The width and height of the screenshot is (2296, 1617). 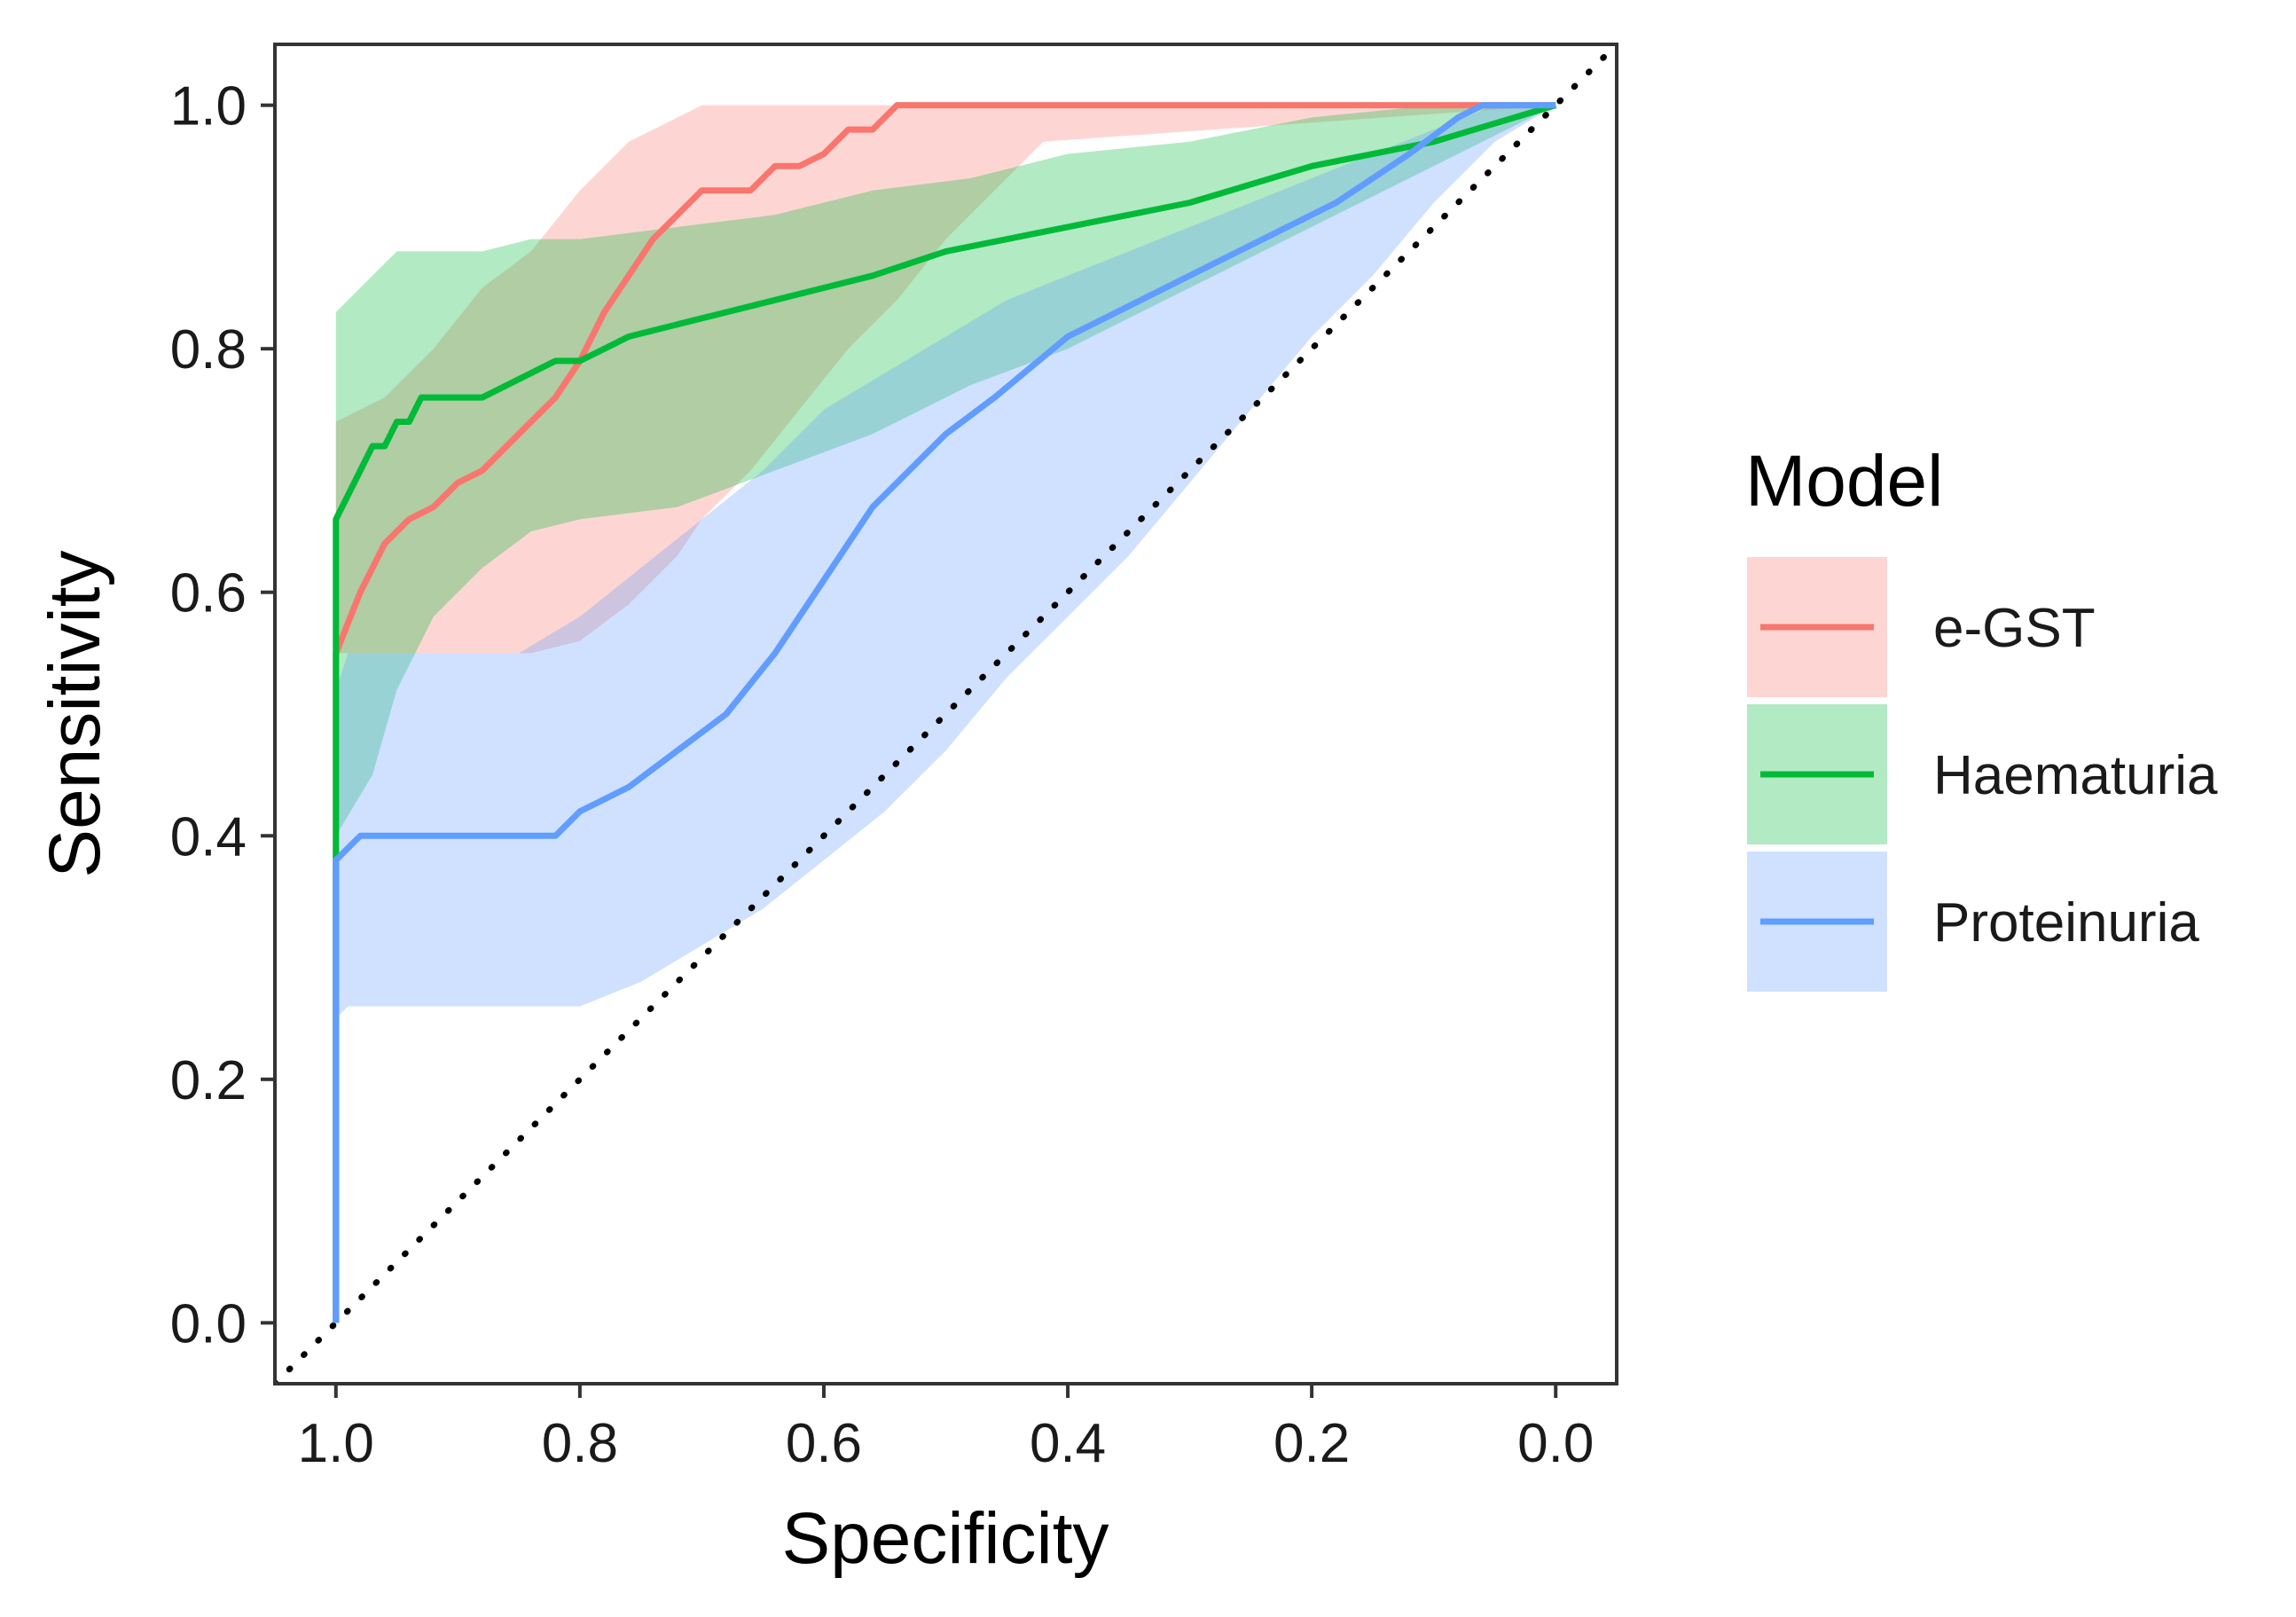 What do you see at coordinates (336, 1443) in the screenshot?
I see `x-tick-label: 1.0` at bounding box center [336, 1443].